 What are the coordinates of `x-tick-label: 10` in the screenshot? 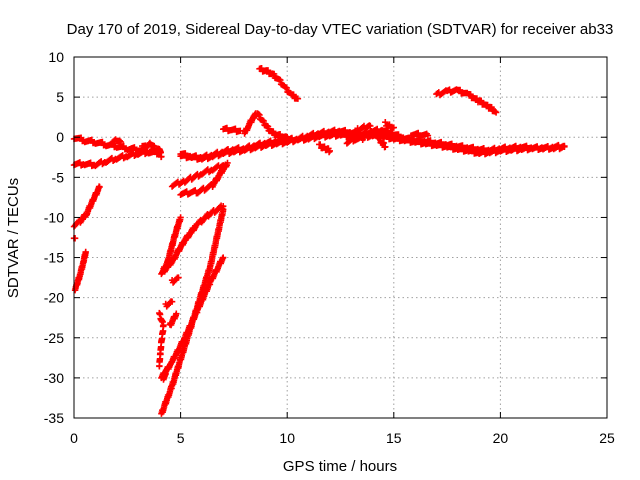 It's located at (287, 438).